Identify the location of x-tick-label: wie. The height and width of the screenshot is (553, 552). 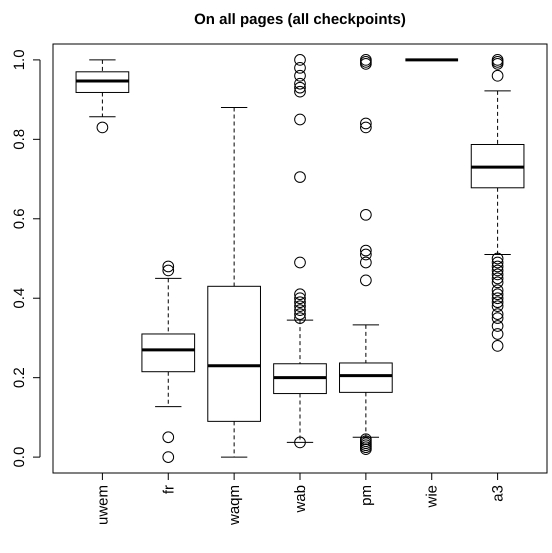
(432, 497).